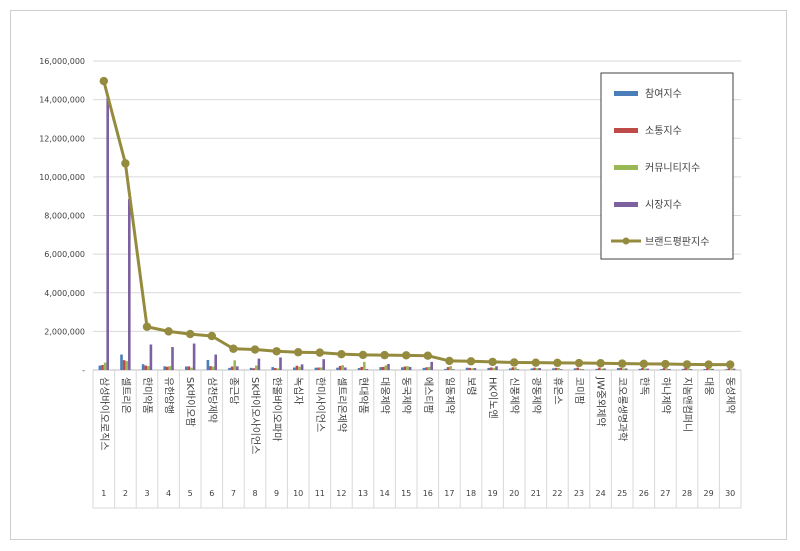 The width and height of the screenshot is (800, 551). Describe the element at coordinates (493, 493) in the screenshot. I see `x-index-label: 19` at that location.